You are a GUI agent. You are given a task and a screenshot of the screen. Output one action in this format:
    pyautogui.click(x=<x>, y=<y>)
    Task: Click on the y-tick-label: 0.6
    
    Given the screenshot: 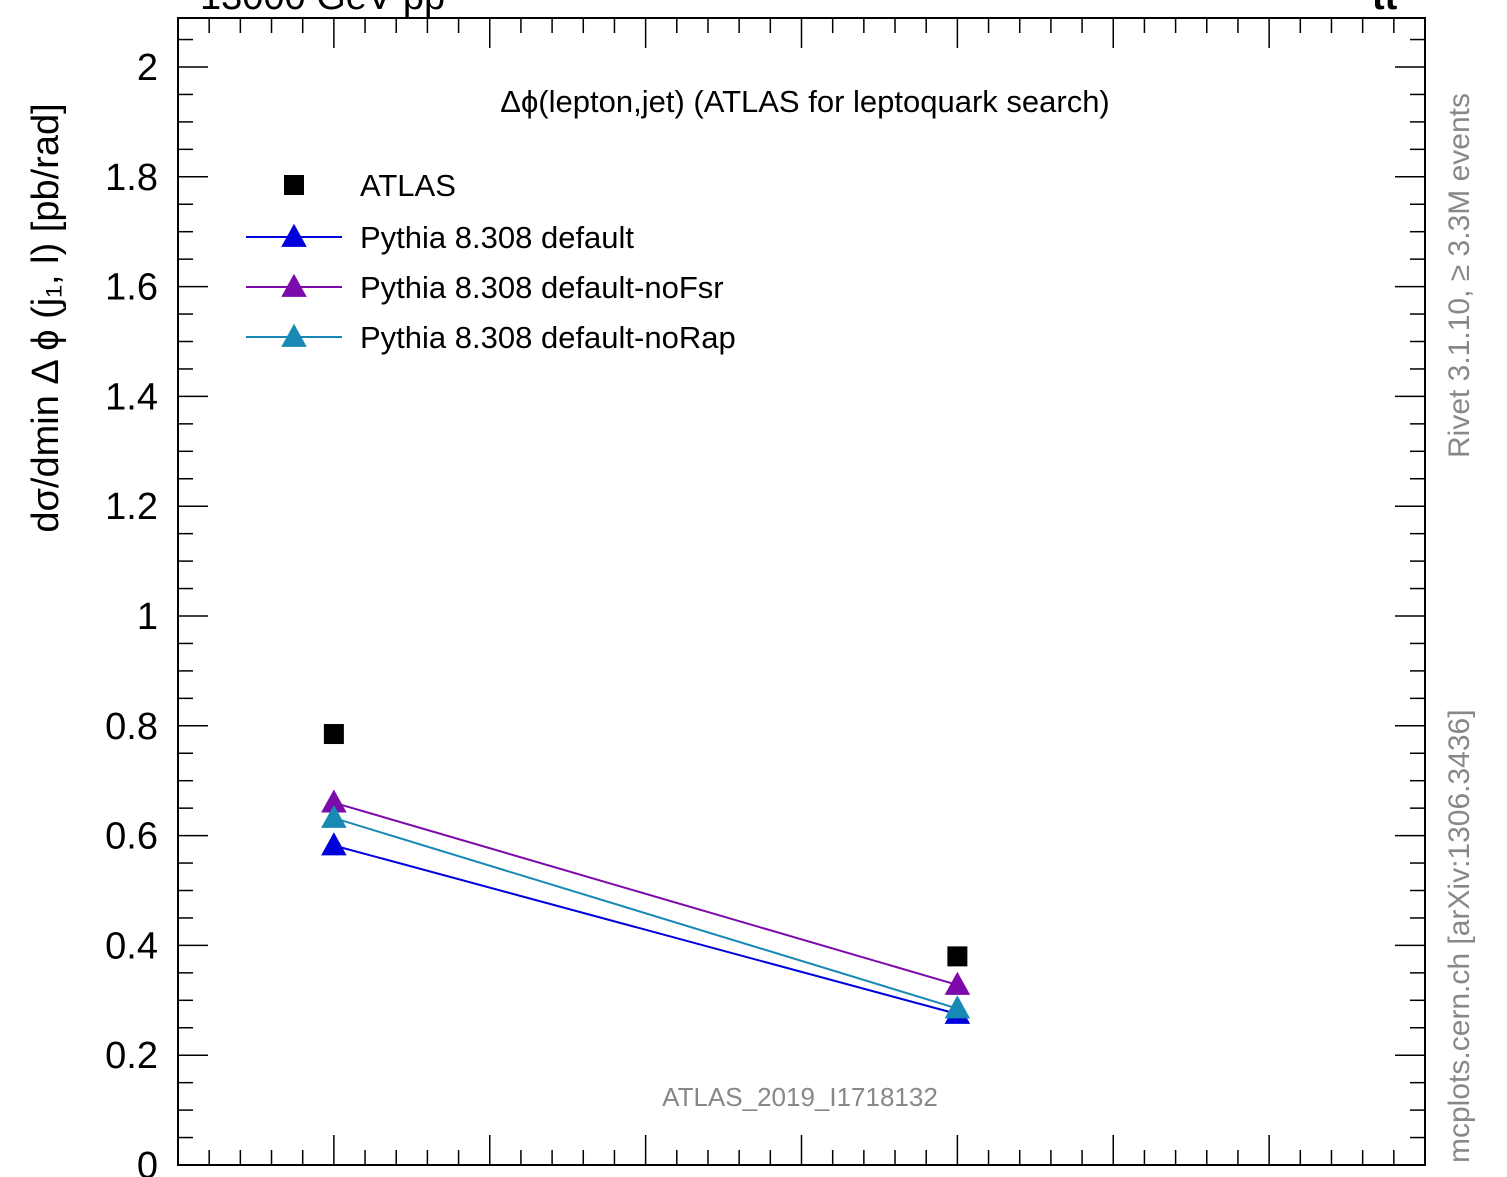 What is the action you would take?
    pyautogui.click(x=131, y=837)
    